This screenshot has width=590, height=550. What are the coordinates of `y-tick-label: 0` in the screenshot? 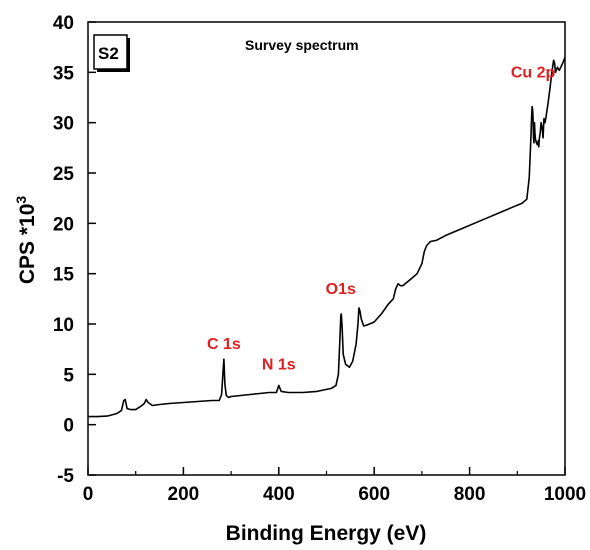 It's located at (68, 426).